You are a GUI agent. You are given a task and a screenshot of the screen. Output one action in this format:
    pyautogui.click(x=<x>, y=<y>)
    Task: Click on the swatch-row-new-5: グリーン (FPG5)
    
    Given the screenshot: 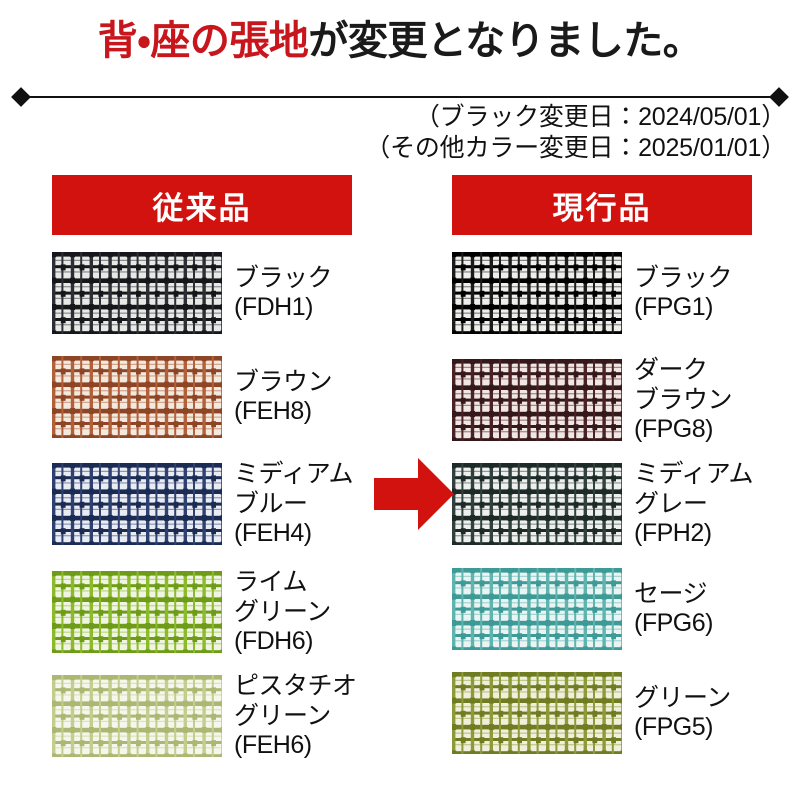 What is the action you would take?
    pyautogui.click(x=591, y=713)
    